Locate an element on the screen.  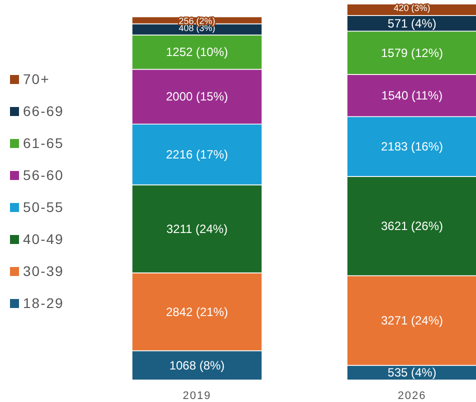
legend-label: 70+ is located at coordinates (36, 79).